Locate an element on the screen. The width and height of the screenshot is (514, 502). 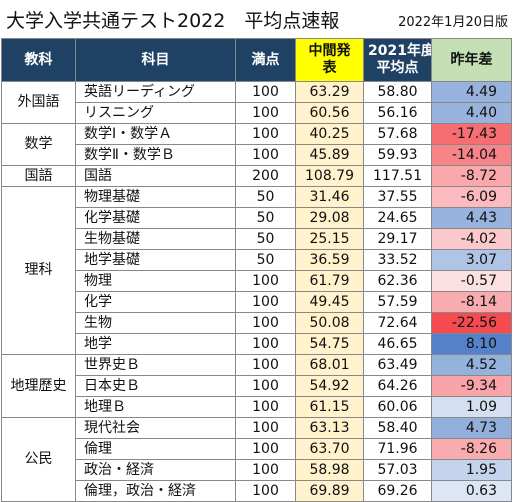
interim-score-cell: 61.79 is located at coordinates (329, 281).